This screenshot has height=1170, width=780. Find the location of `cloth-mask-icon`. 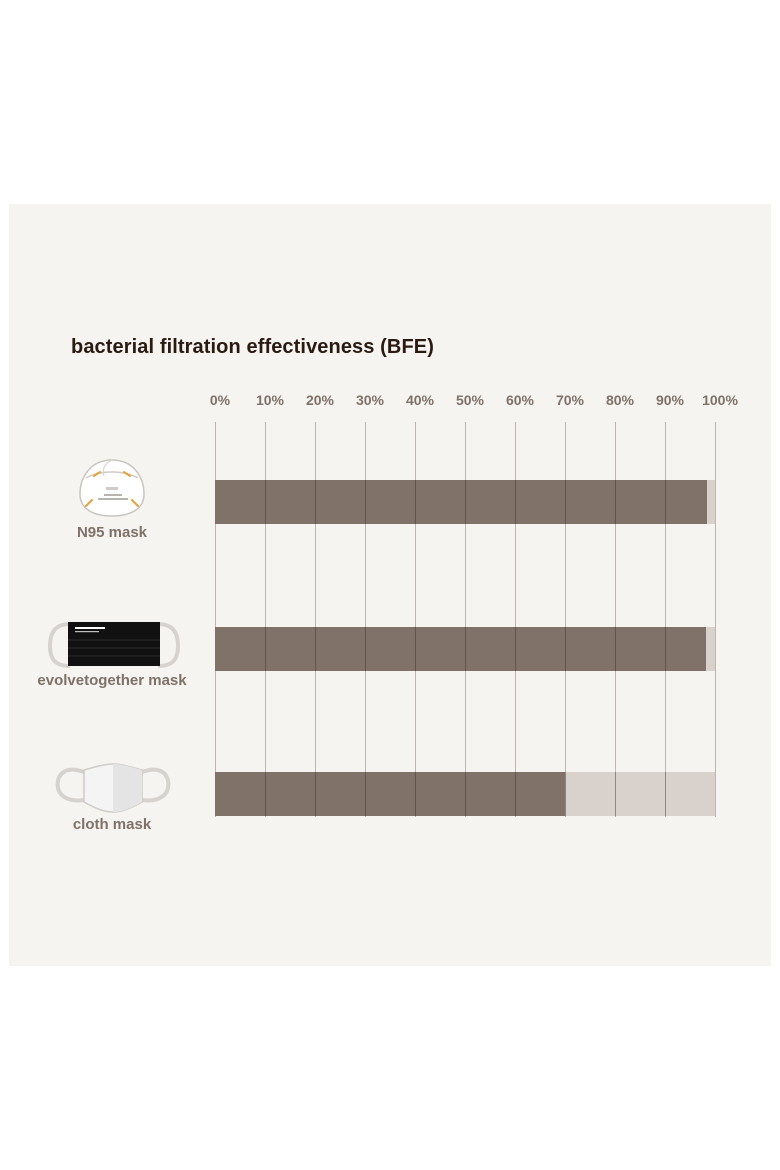

cloth-mask-icon is located at coordinates (113, 788).